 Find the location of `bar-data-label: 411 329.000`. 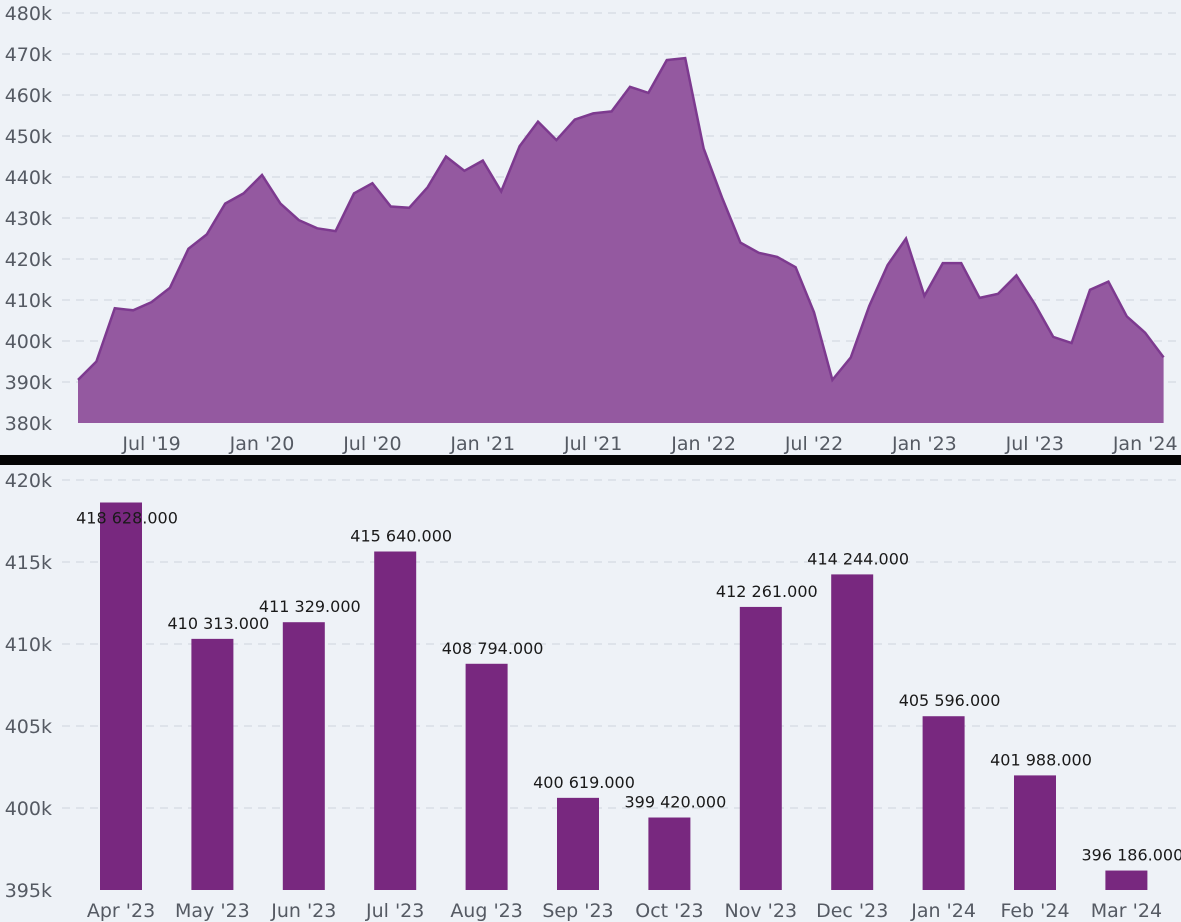

bar-data-label: 411 329.000 is located at coordinates (310, 606).